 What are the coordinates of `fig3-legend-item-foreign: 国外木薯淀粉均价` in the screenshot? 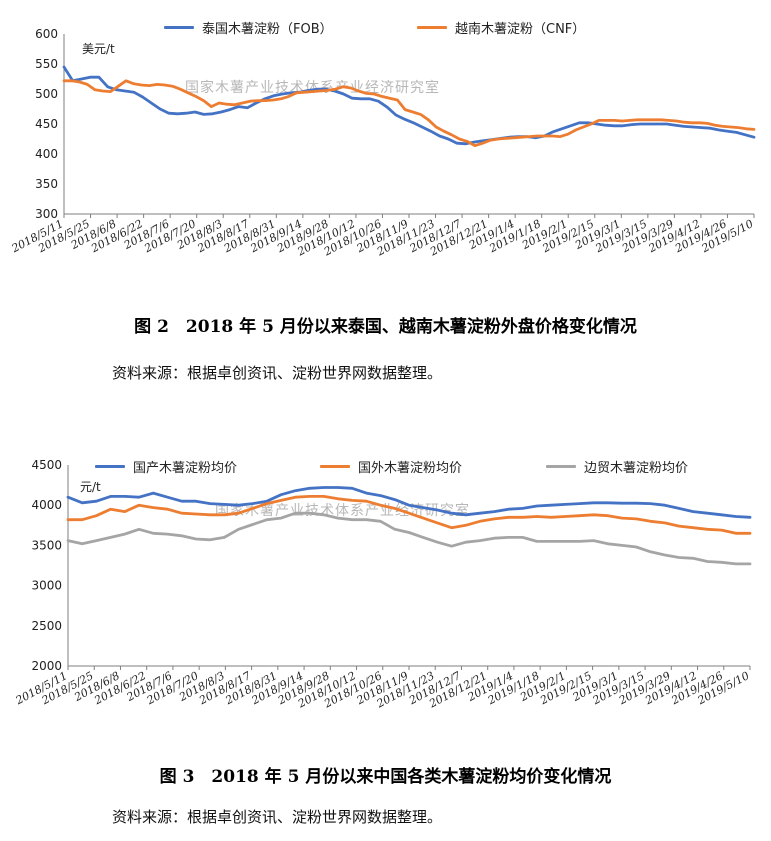 It's located at (391, 466).